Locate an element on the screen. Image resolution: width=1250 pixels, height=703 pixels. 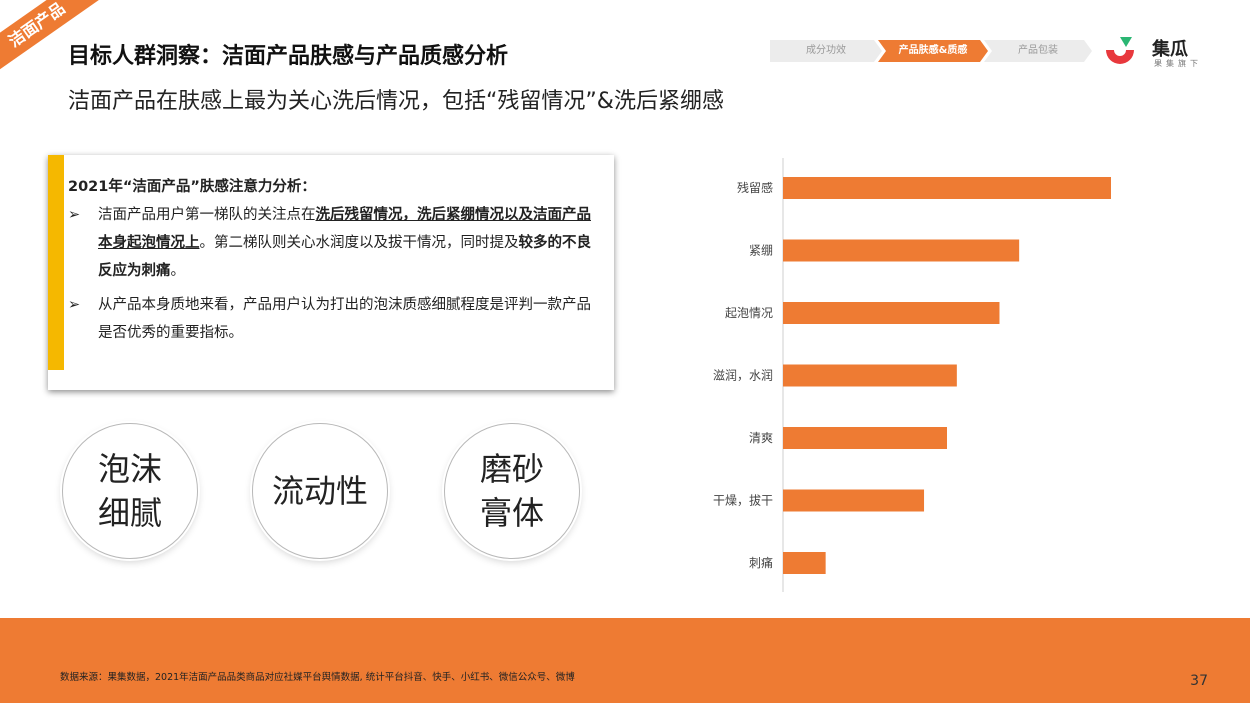
circle-2-line-1: 流动性 is located at coordinates (319, 491).